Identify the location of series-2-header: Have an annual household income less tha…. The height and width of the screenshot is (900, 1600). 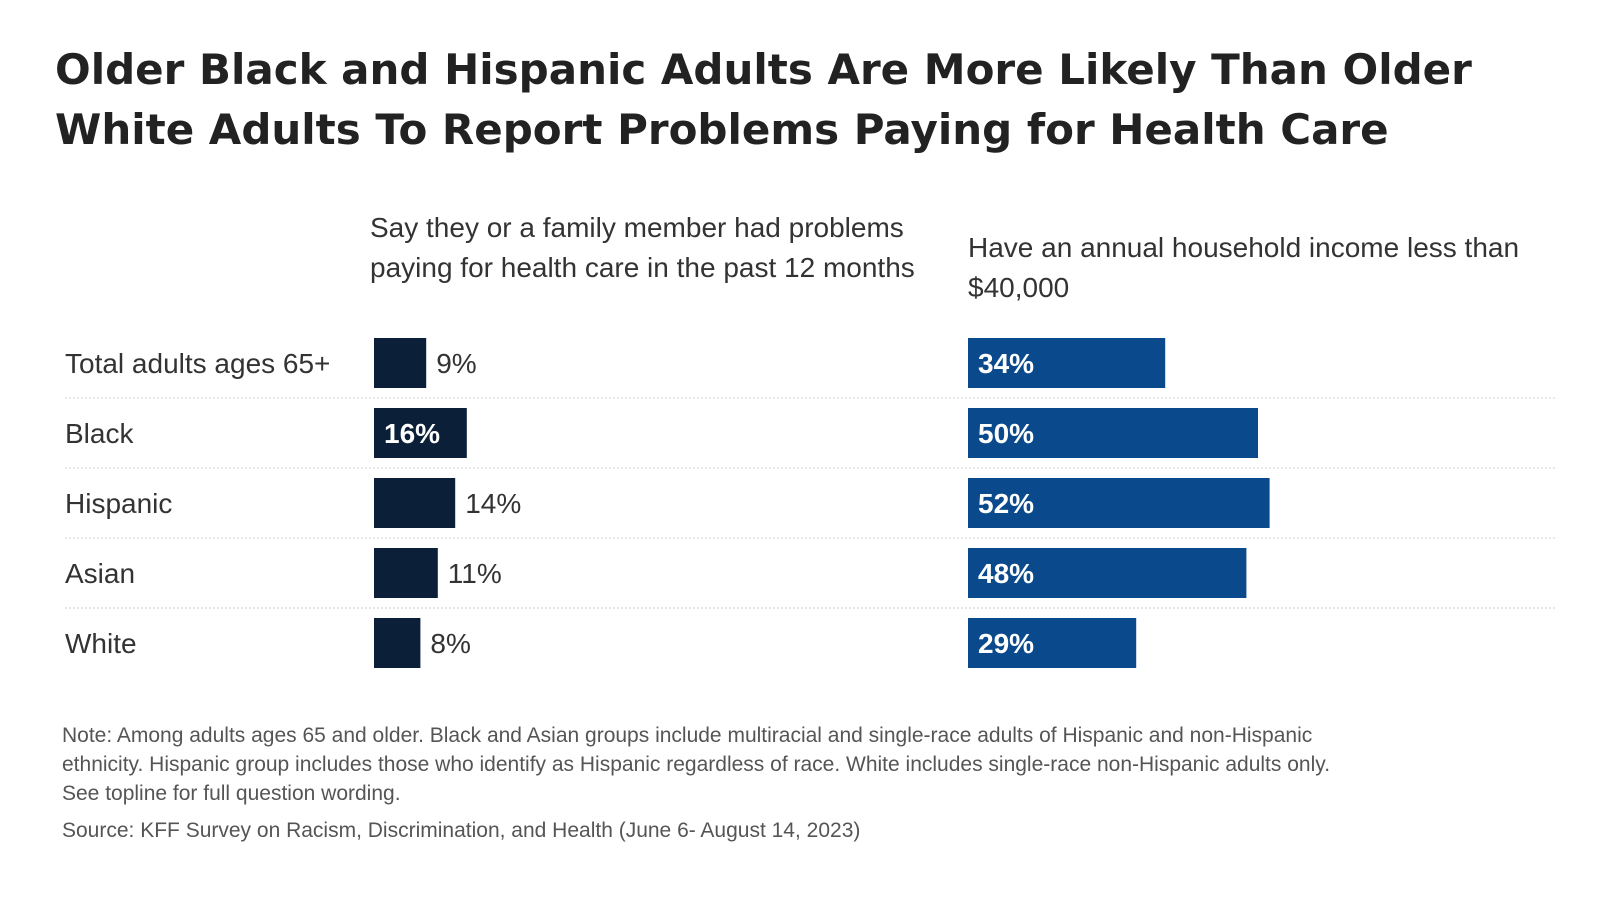
(1244, 267).